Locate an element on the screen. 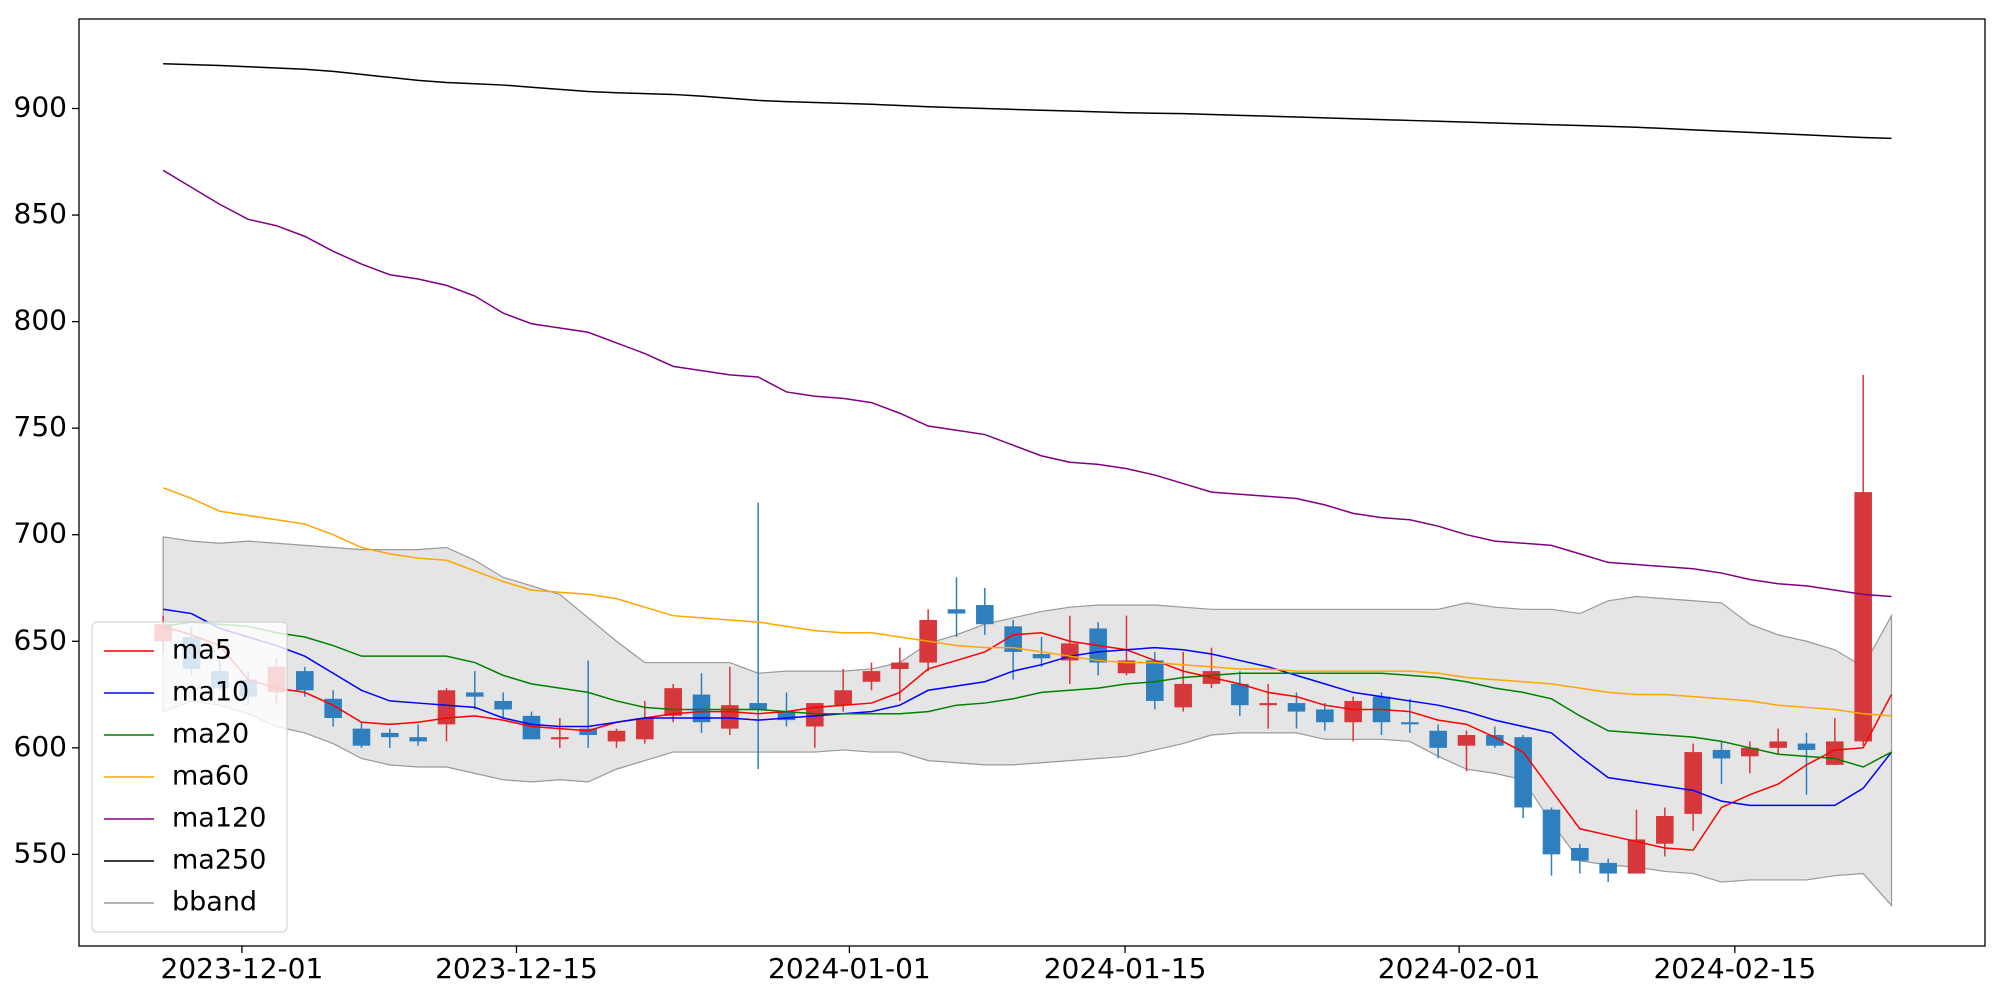 The height and width of the screenshot is (1000, 2000). legend-box is located at coordinates (189, 777).